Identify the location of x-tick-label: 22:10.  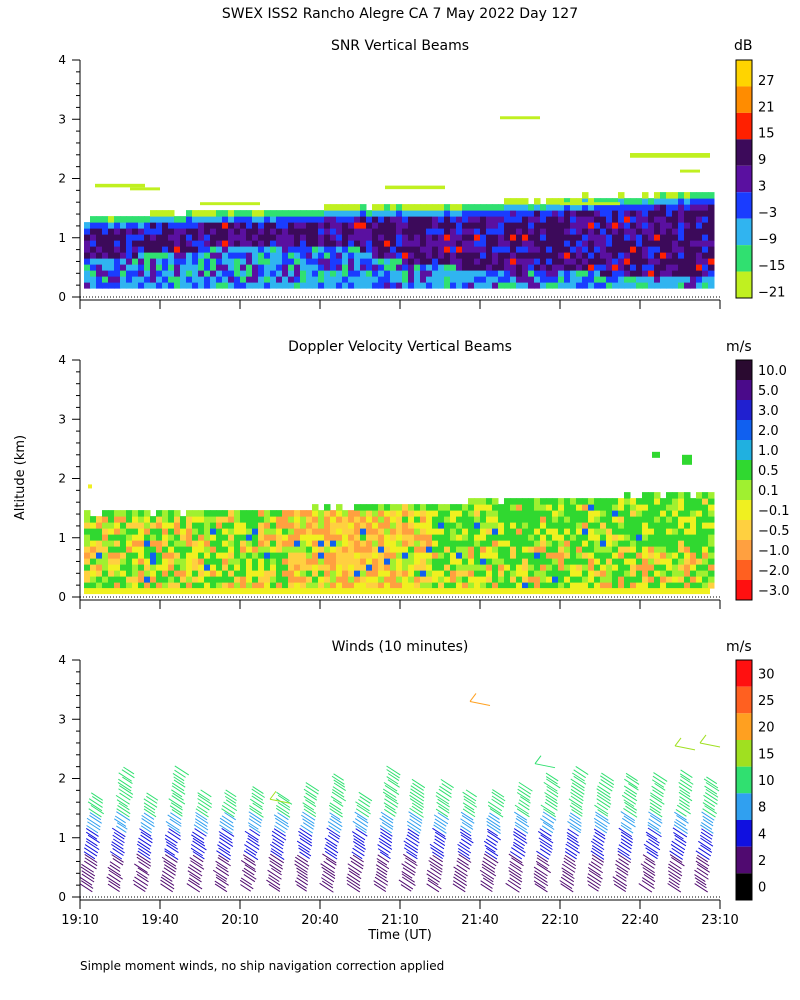
(559, 920).